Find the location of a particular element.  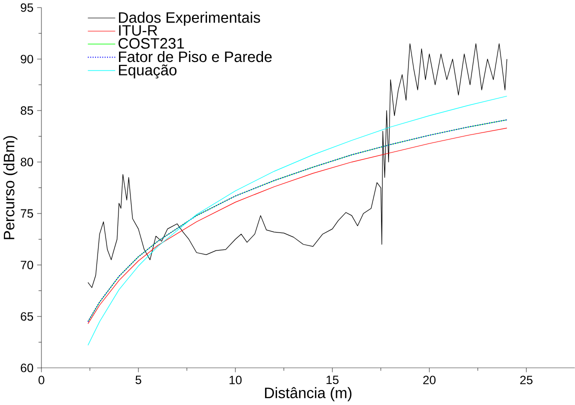

y-tick-label: 65 is located at coordinates (27, 316).